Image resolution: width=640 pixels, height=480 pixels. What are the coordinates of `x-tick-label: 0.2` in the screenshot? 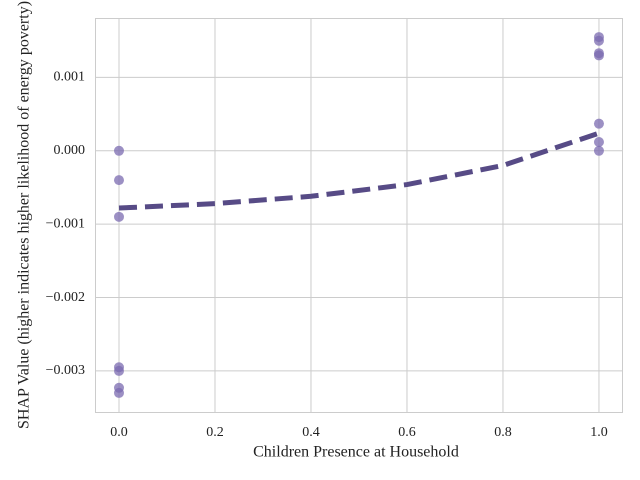 It's located at (215, 432).